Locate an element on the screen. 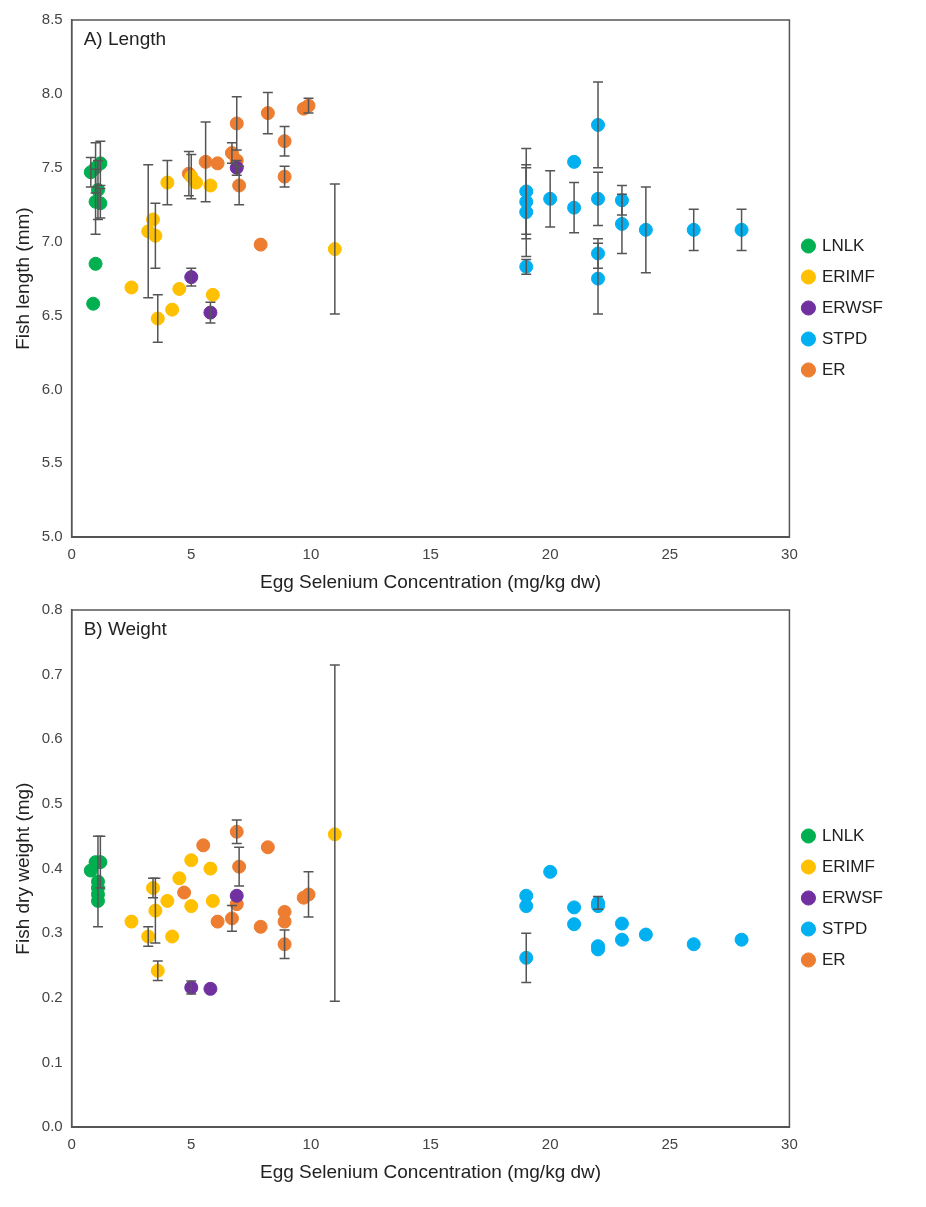 This screenshot has width=926, height=1207. y-tick-label: 0.7 is located at coordinates (52, 673).